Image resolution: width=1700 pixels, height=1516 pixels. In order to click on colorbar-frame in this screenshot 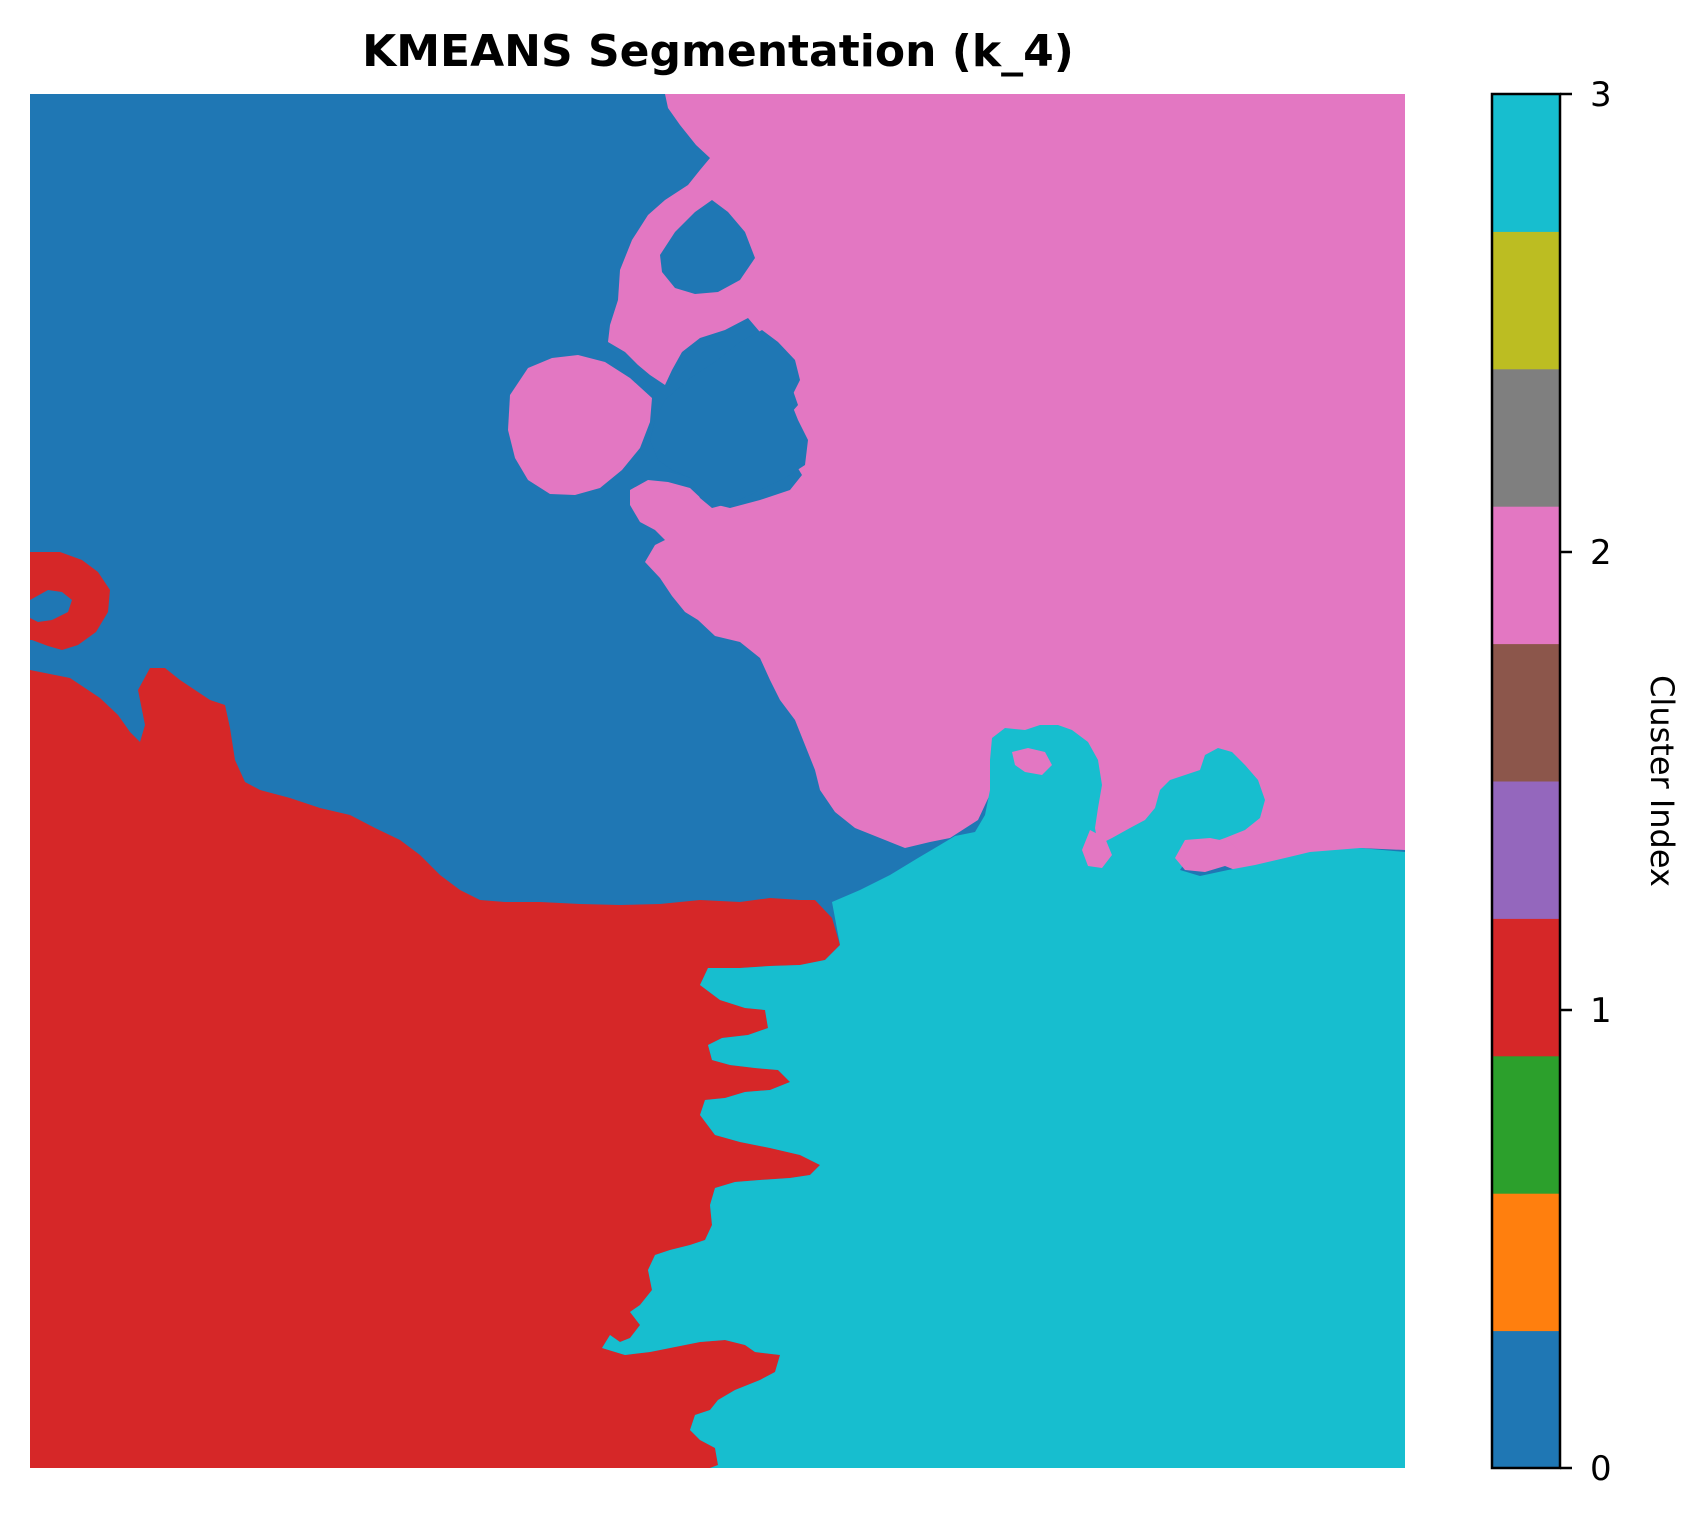, I will do `click(1526, 781)`.